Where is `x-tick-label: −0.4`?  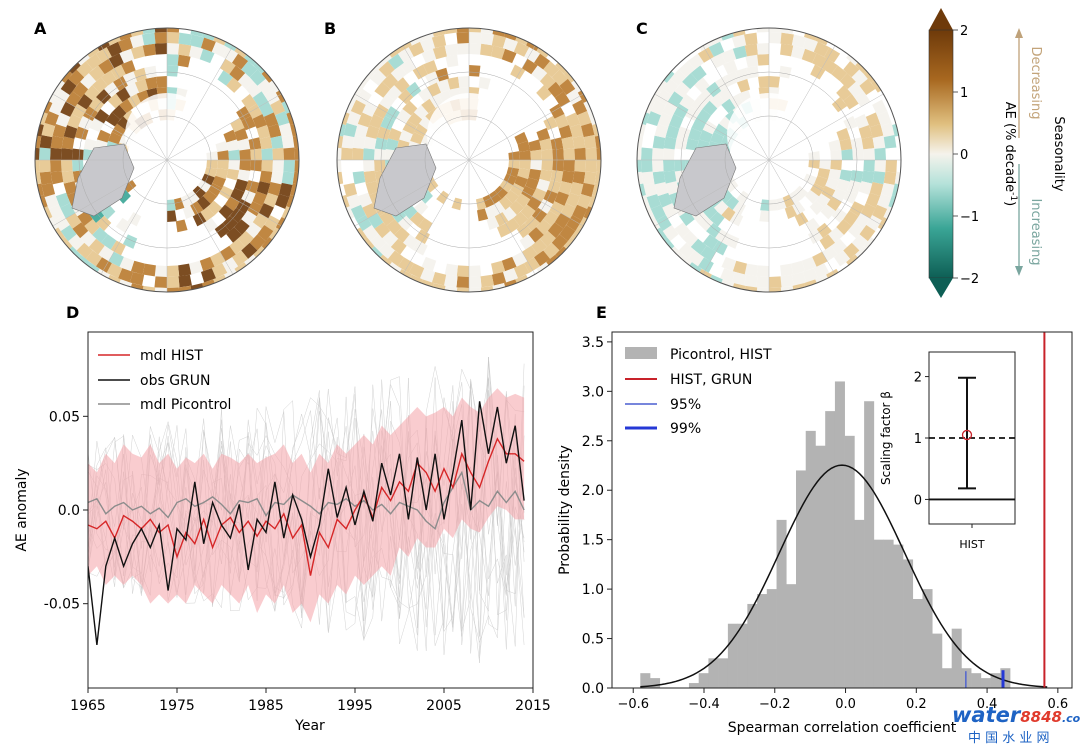
x-tick-label: −0.4 is located at coordinates (704, 704).